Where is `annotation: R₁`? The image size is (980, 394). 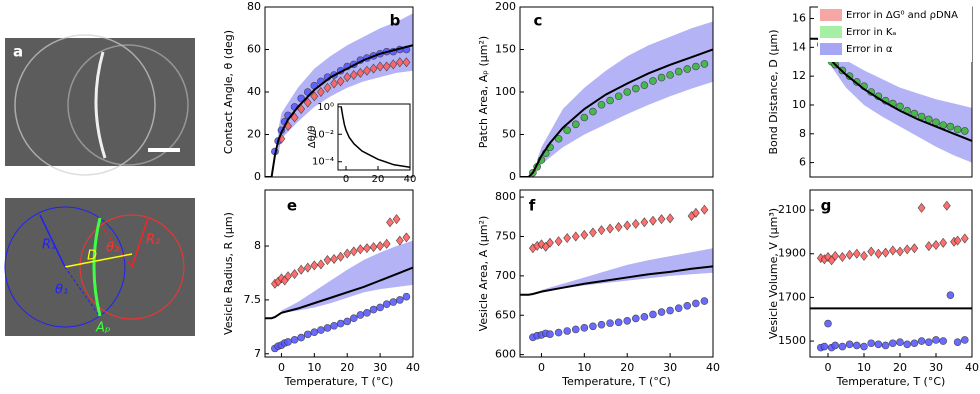
annotation: R₁ is located at coordinates (49, 245).